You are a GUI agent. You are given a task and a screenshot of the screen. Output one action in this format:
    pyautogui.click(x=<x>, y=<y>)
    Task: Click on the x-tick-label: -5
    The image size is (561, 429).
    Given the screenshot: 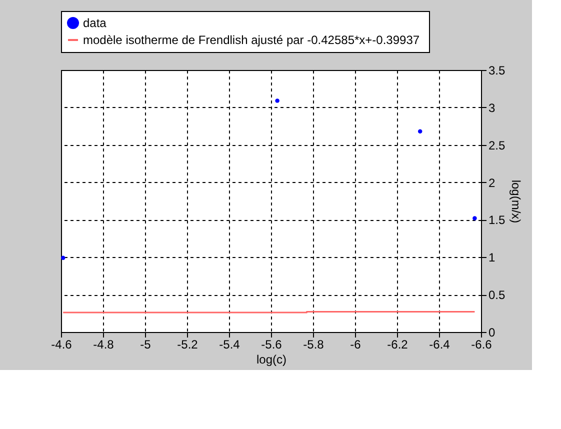 What is the action you would take?
    pyautogui.click(x=146, y=345)
    